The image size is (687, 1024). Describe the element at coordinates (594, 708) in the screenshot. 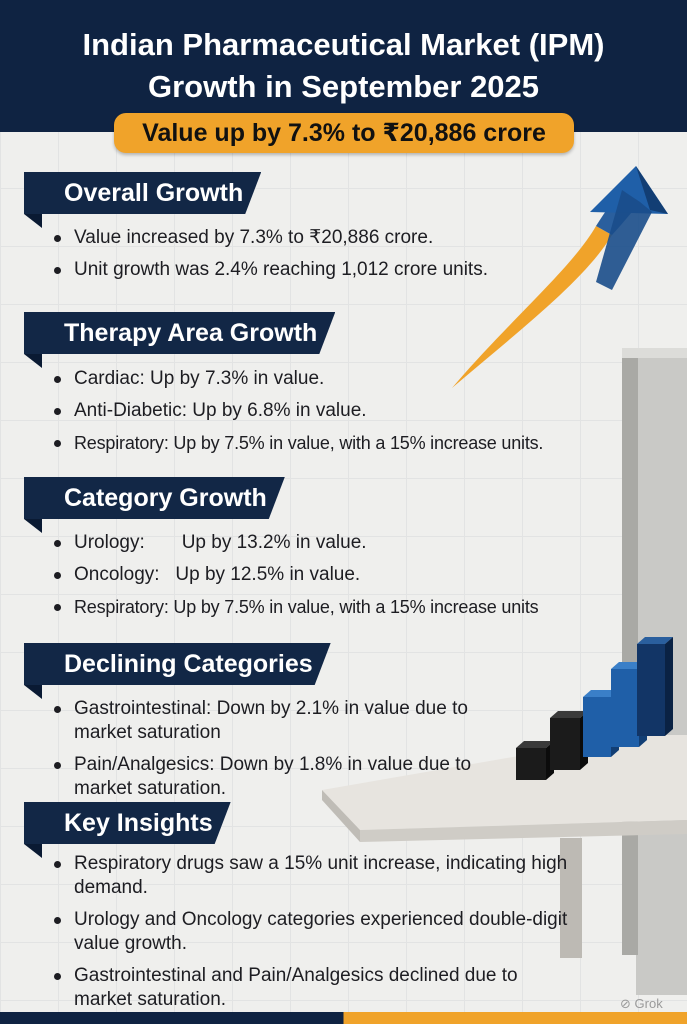

I see `bar-blocks-icon` at that location.